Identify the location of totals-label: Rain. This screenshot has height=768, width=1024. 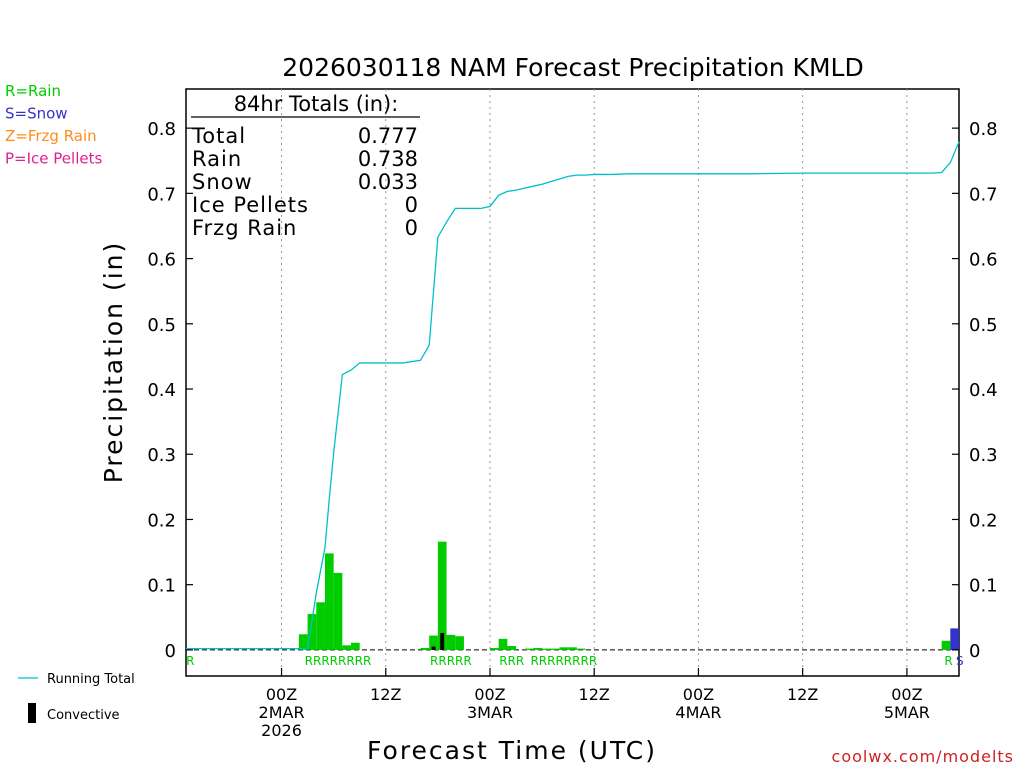
(217, 159).